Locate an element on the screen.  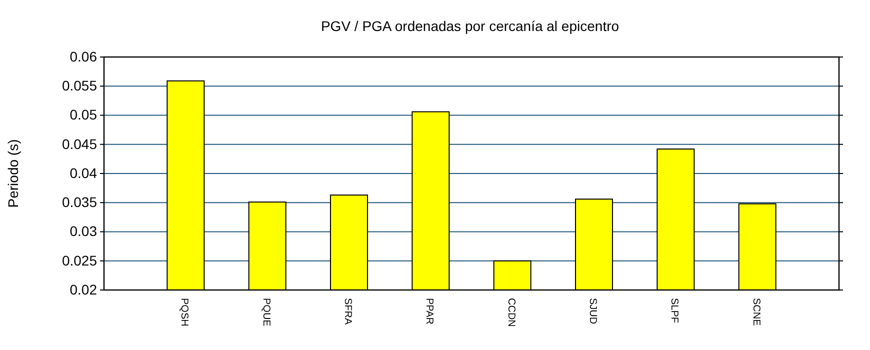
y-tick-label: 0.02 is located at coordinates (84, 289).